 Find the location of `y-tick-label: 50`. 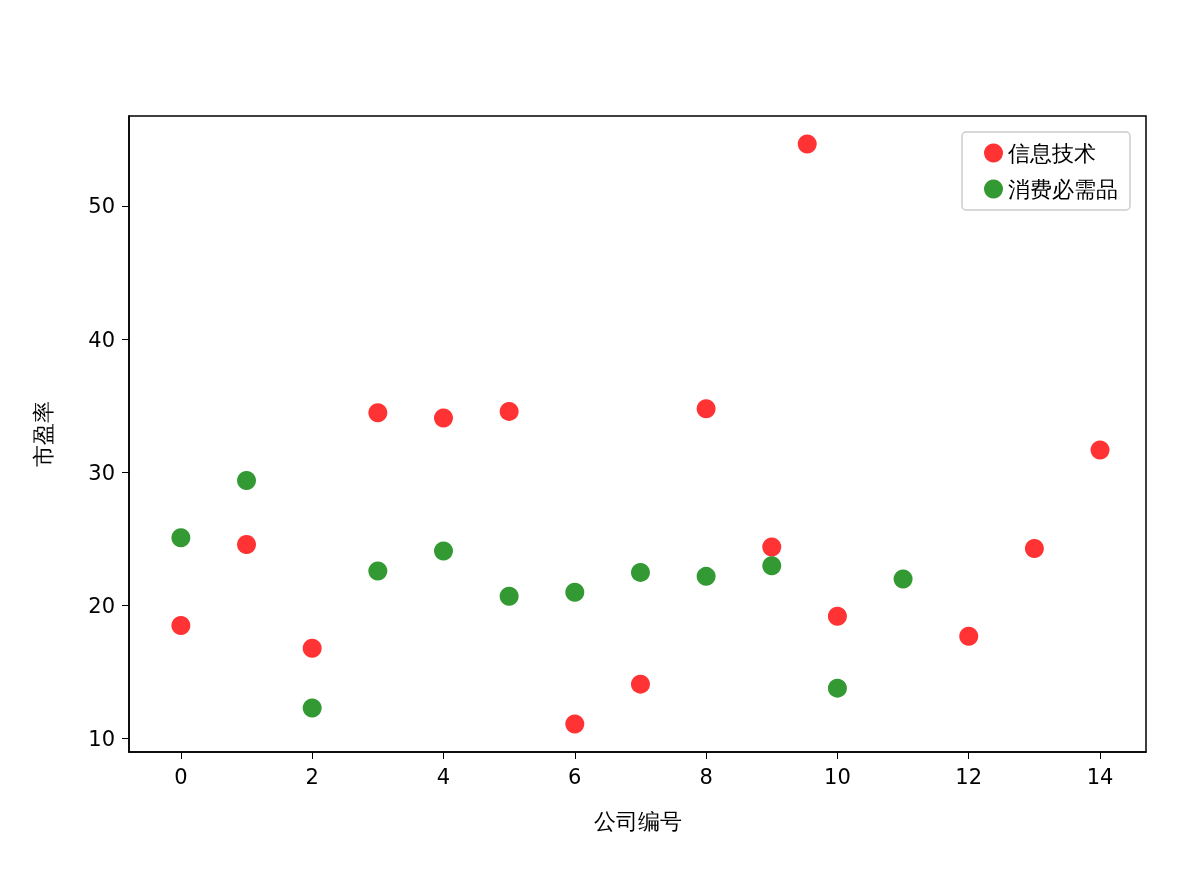

y-tick-label: 50 is located at coordinates (101, 206).